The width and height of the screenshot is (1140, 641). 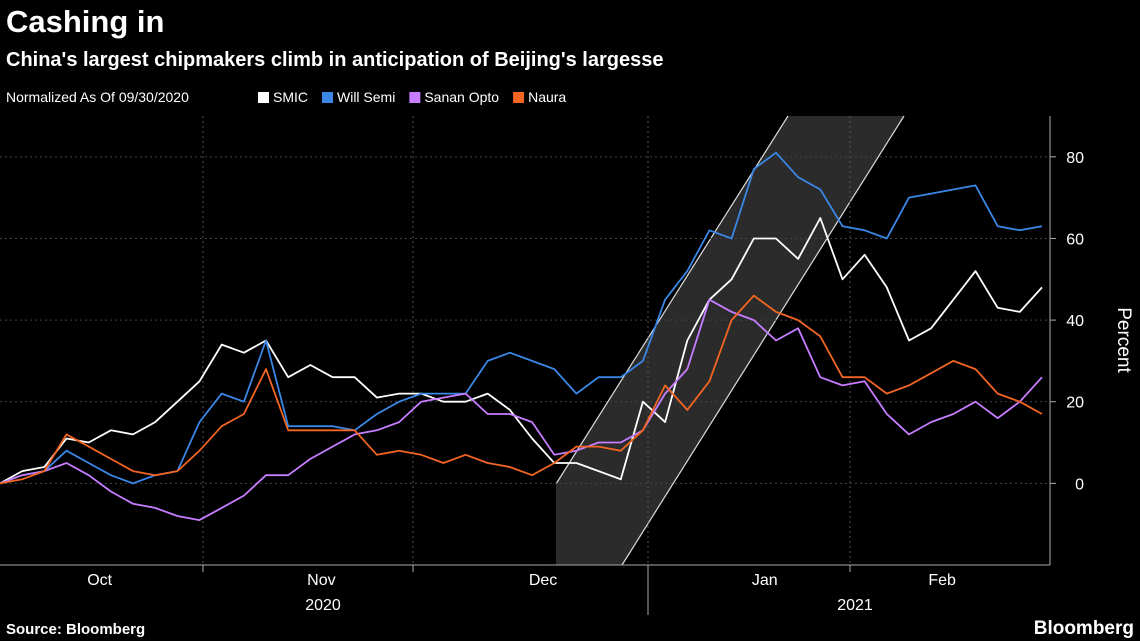 I want to click on legend-label: Sanan Opto, so click(x=461, y=97).